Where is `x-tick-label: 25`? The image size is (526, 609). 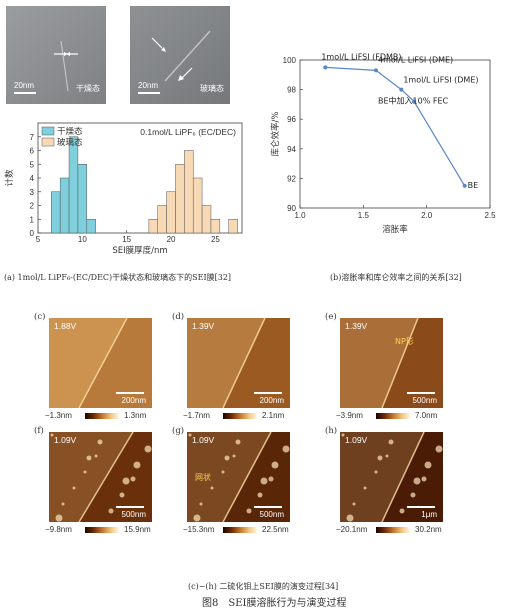 x-tick-label: 25 is located at coordinates (215, 239).